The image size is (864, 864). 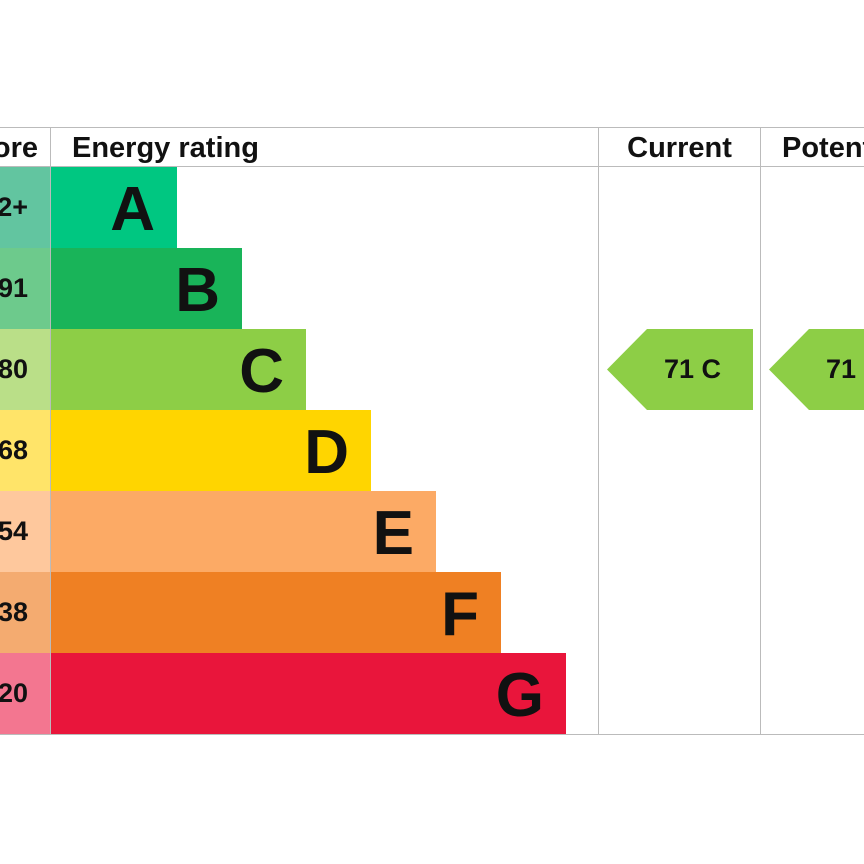 I want to click on current-rating-label: 71 C, so click(x=693, y=369).